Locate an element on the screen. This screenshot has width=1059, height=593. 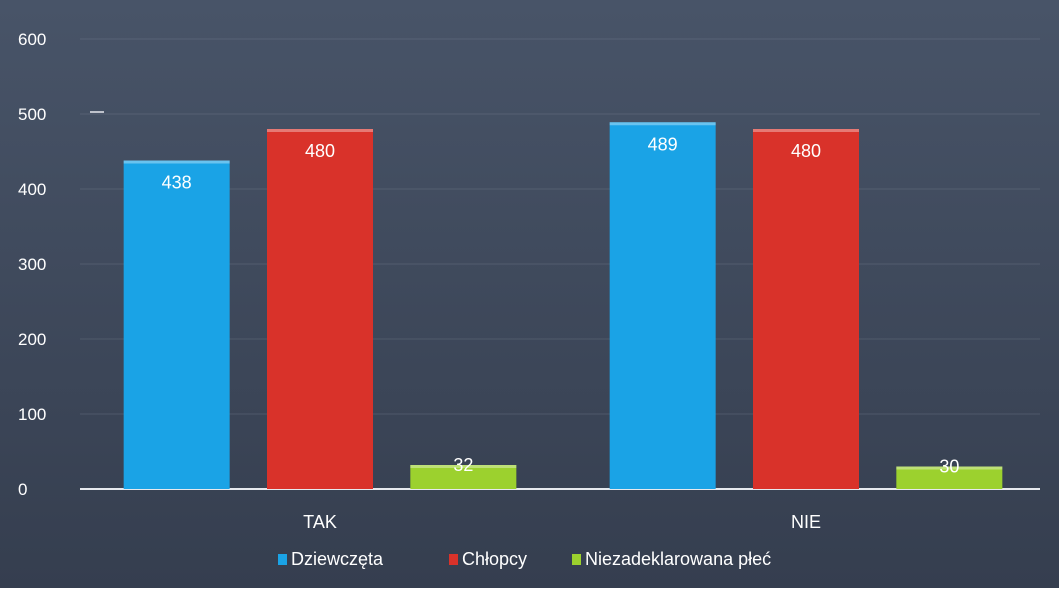
y-tick-label: 400 is located at coordinates (32, 189).